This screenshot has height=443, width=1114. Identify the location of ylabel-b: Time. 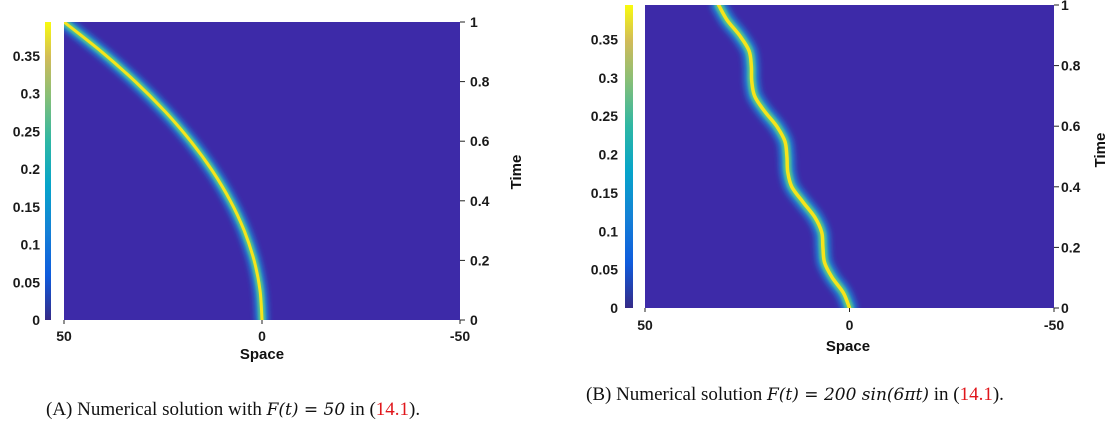
(1100, 150).